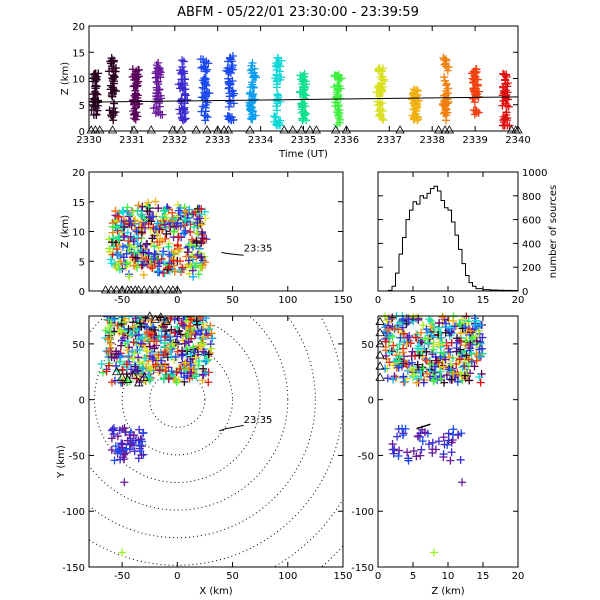  Describe the element at coordinates (77, 456) in the screenshot. I see `y-tick-label: -50` at that location.